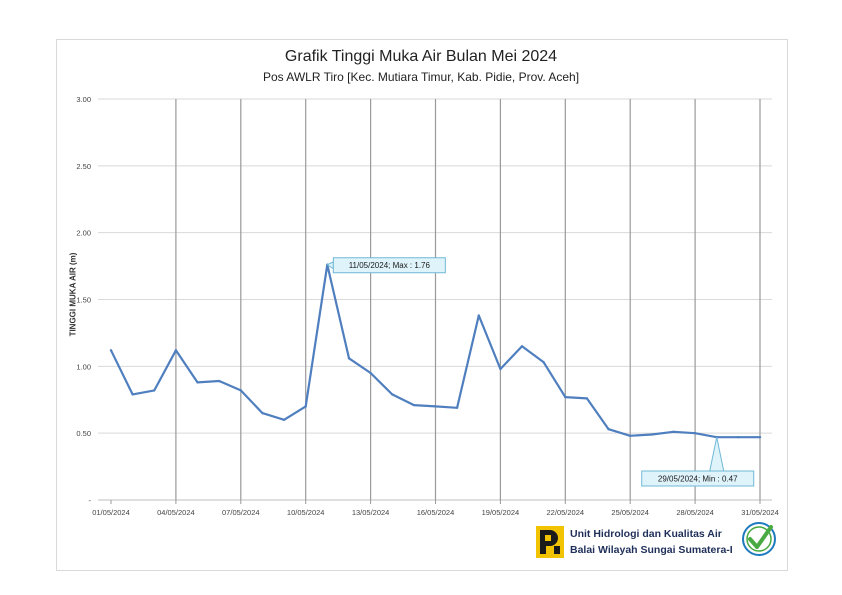  I want to click on callout-label: 11/05/2024; Max : 1.76, so click(390, 265).